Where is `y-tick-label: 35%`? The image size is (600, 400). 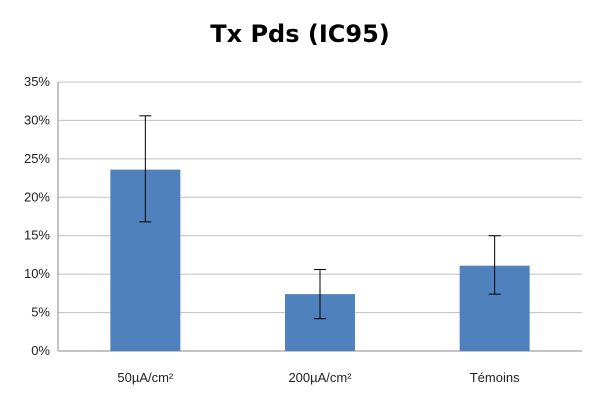 y-tick-label: 35% is located at coordinates (37, 81).